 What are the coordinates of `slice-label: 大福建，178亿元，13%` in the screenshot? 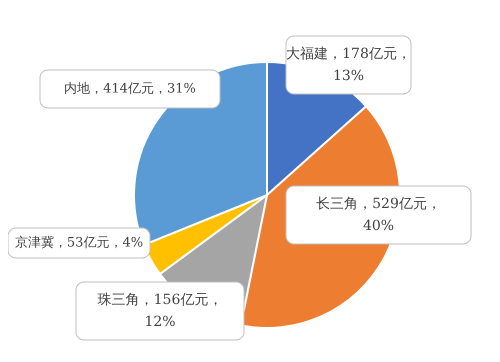 It's located at (348, 65).